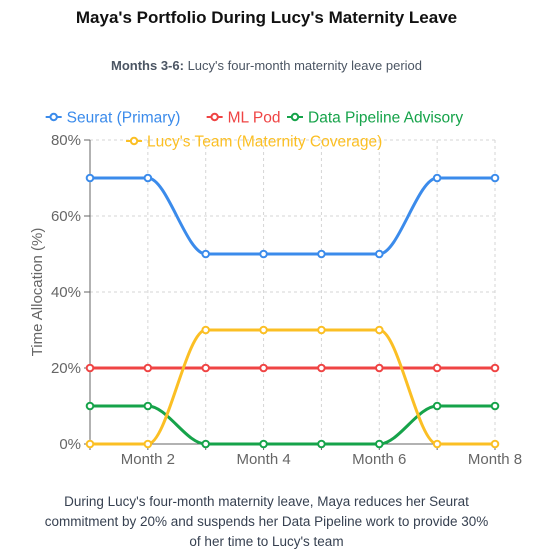 This screenshot has height=557, width=533. I want to click on series-seurat, so click(292, 216).